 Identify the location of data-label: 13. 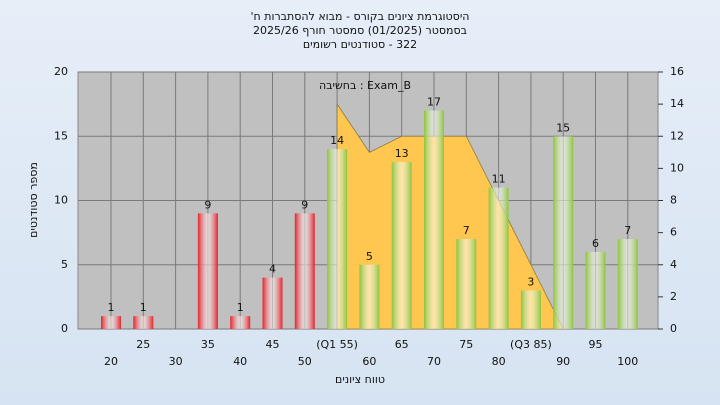
(402, 153).